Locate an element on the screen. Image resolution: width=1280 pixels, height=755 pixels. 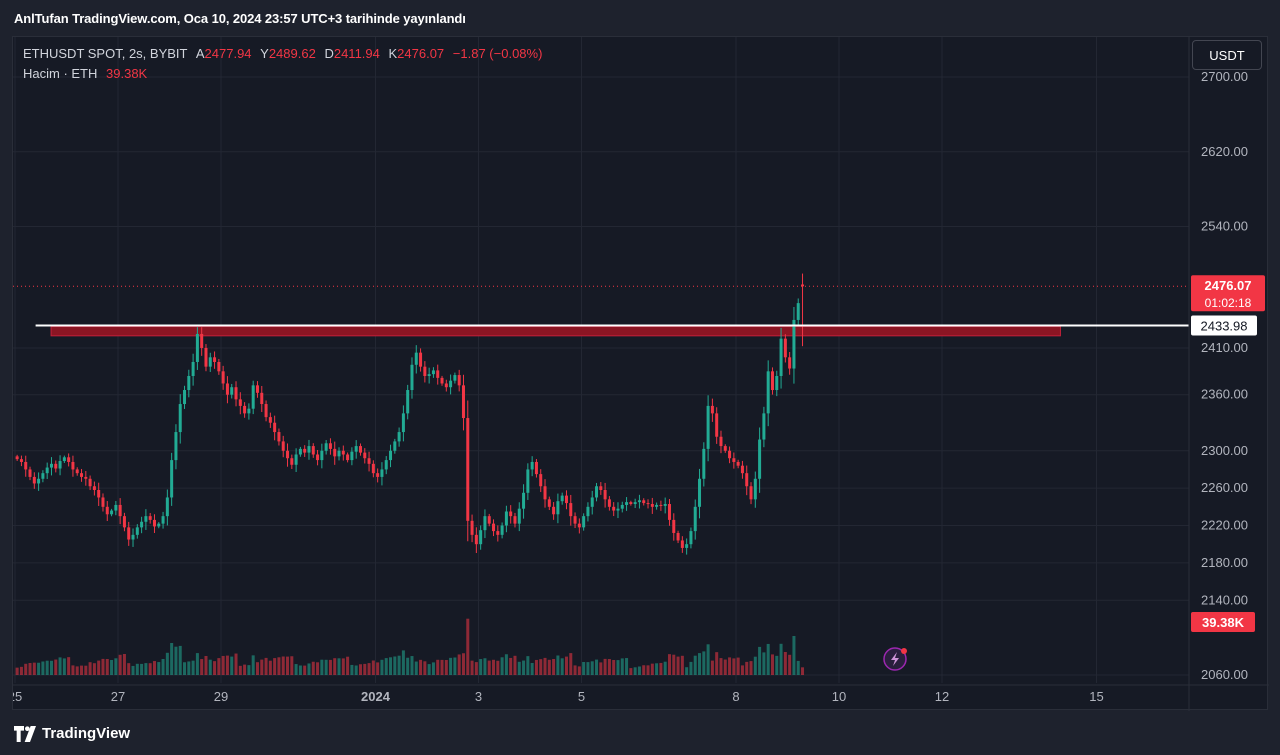
legend-low-label: D is located at coordinates (329, 53).